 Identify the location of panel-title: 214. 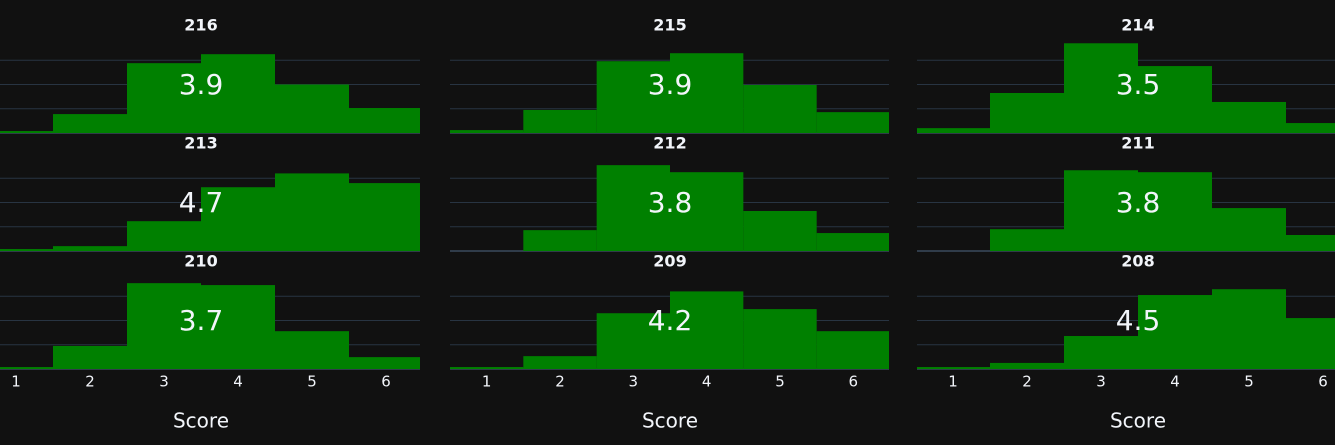
(1137, 25).